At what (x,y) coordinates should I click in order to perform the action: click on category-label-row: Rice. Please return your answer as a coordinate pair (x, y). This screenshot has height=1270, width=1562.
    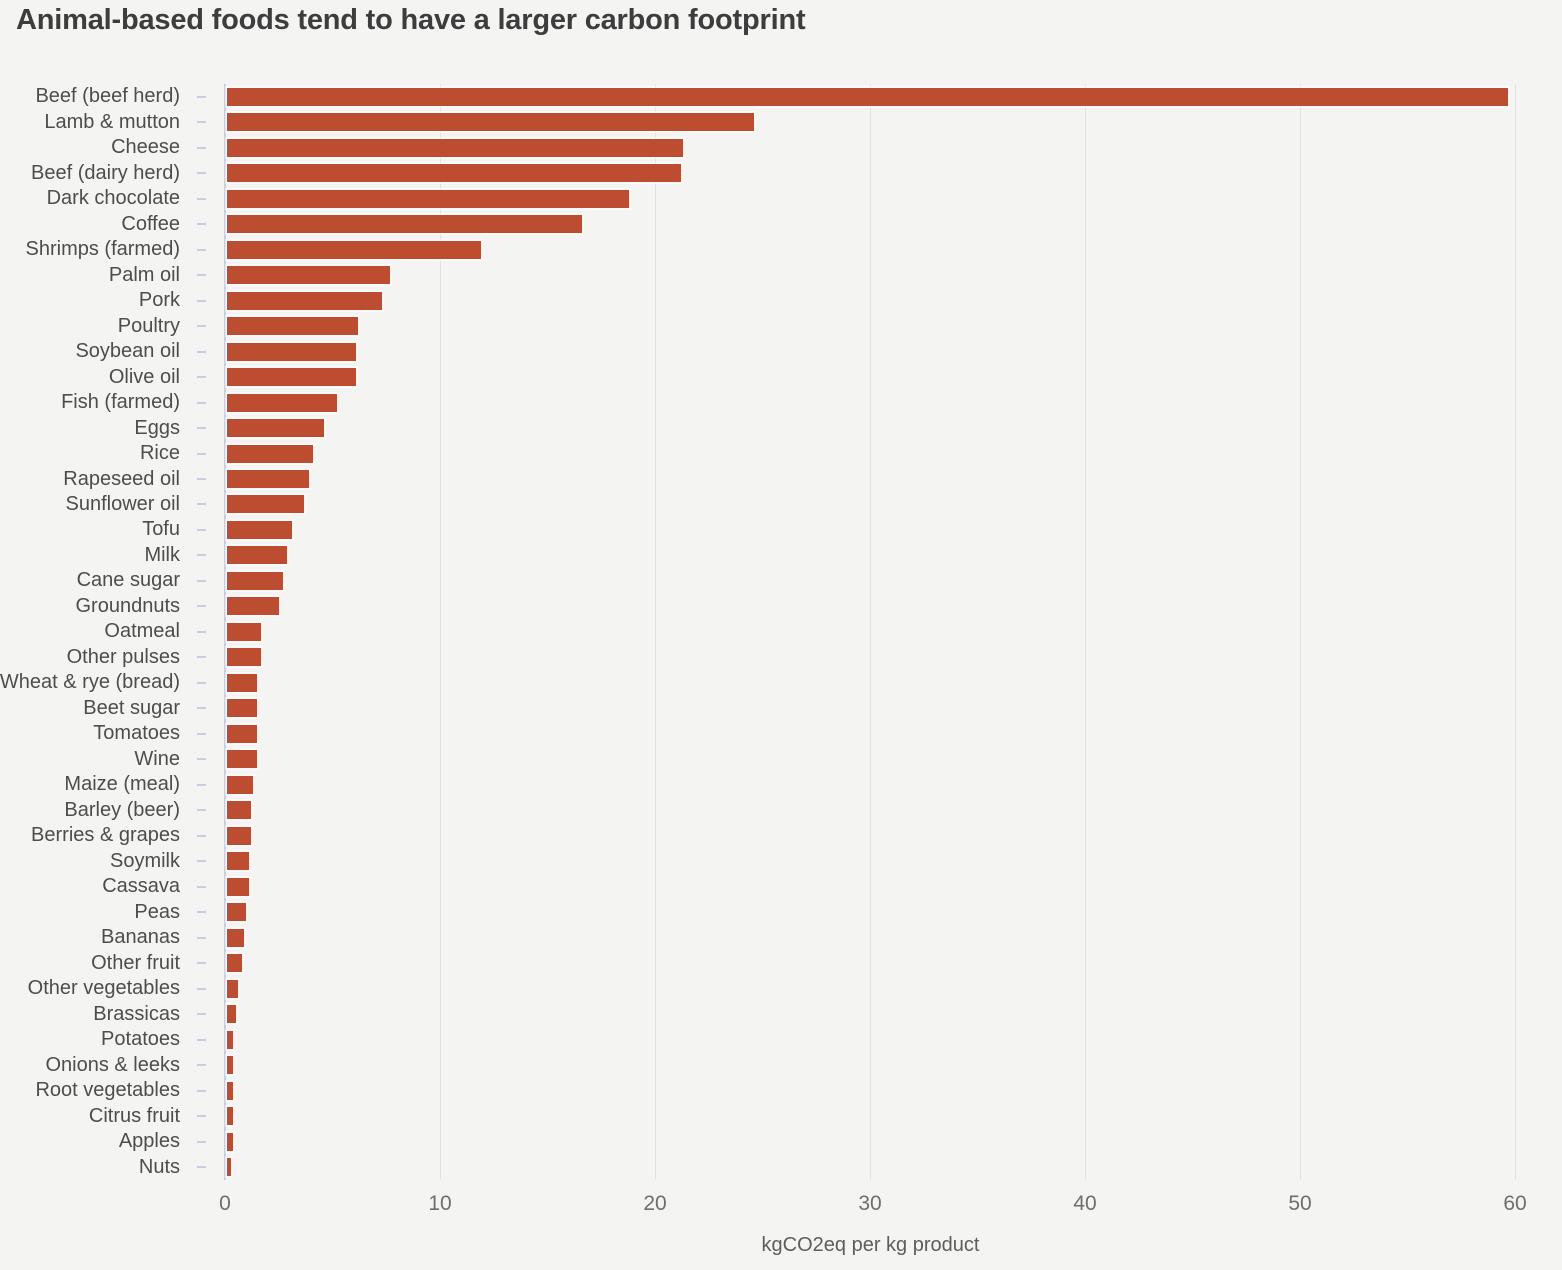
    Looking at the image, I should click on (104, 453).